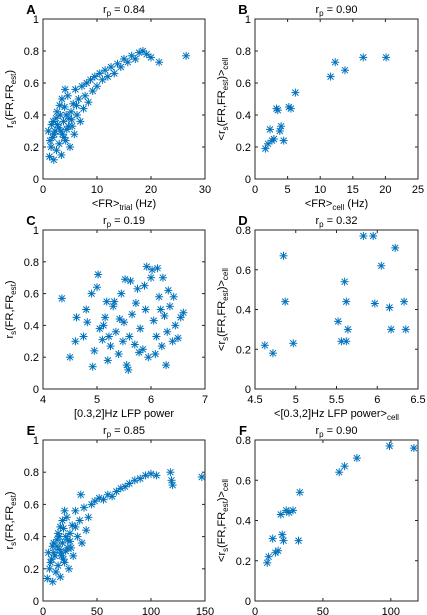  I want to click on x-tick-label: 10, so click(320, 190).